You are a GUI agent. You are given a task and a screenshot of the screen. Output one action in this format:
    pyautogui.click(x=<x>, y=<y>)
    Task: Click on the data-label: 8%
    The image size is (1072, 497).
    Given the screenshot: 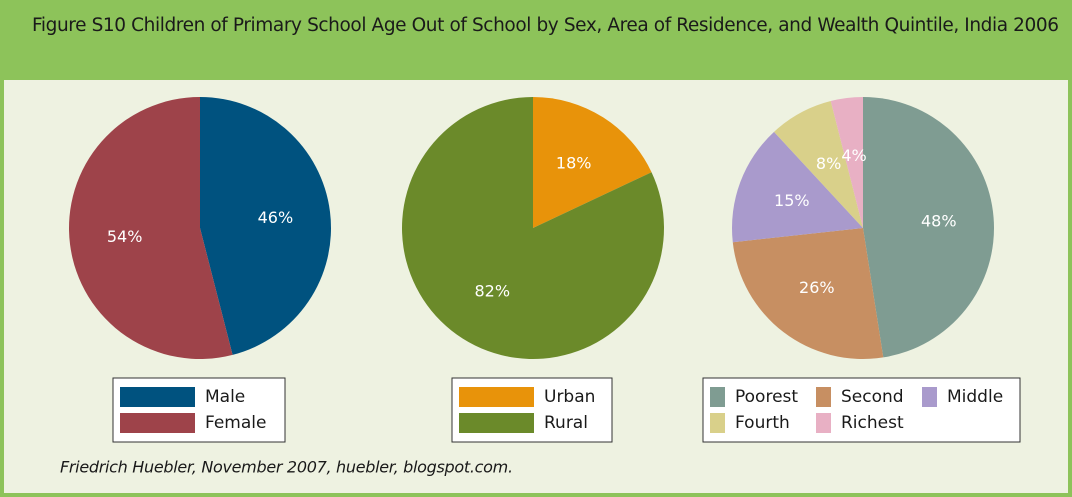 What is the action you would take?
    pyautogui.click(x=828, y=163)
    